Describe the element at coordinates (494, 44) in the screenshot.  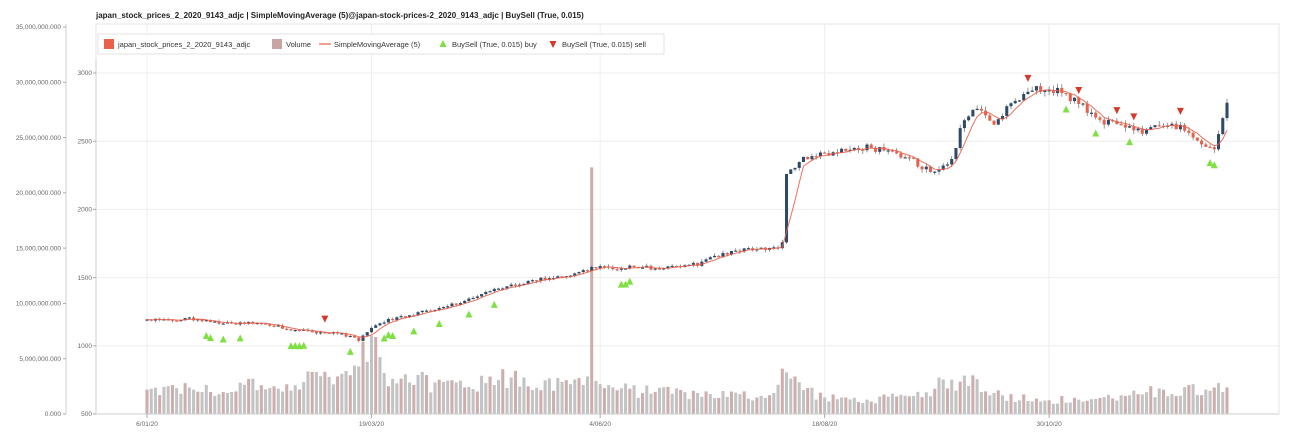
I see `legend-label: BuySell (True, 0.015) buy` at that location.